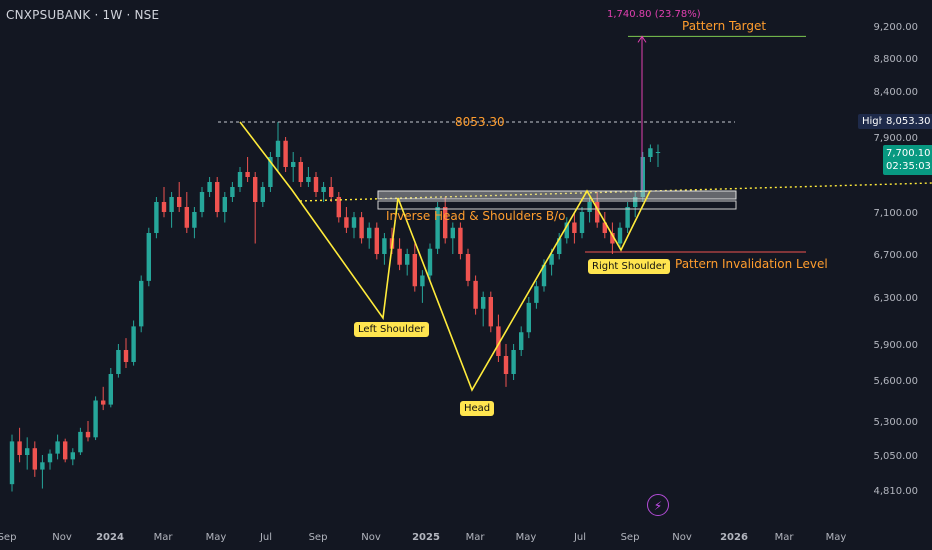 Image resolution: width=932 pixels, height=550 pixels. Describe the element at coordinates (895, 92) in the screenshot. I see `y-tick-label: 8,400.00` at that location.